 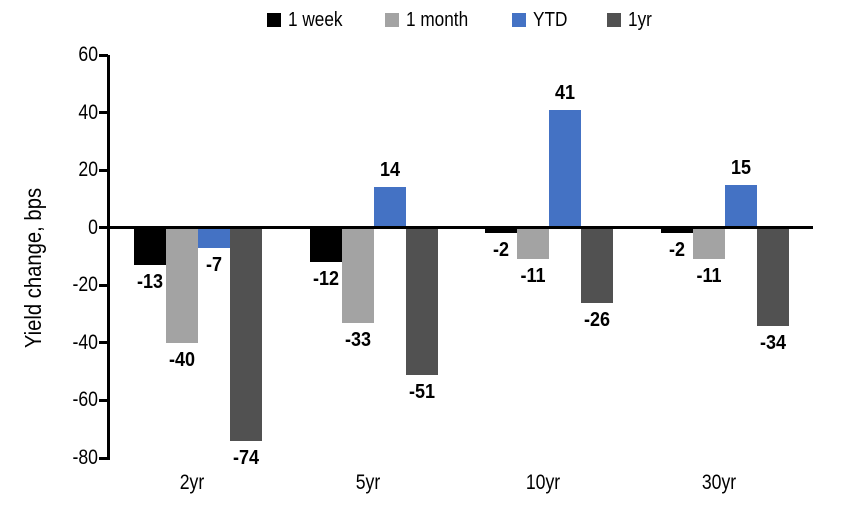 What do you see at coordinates (519, 20) in the screenshot?
I see `legend-swatch-ytd` at bounding box center [519, 20].